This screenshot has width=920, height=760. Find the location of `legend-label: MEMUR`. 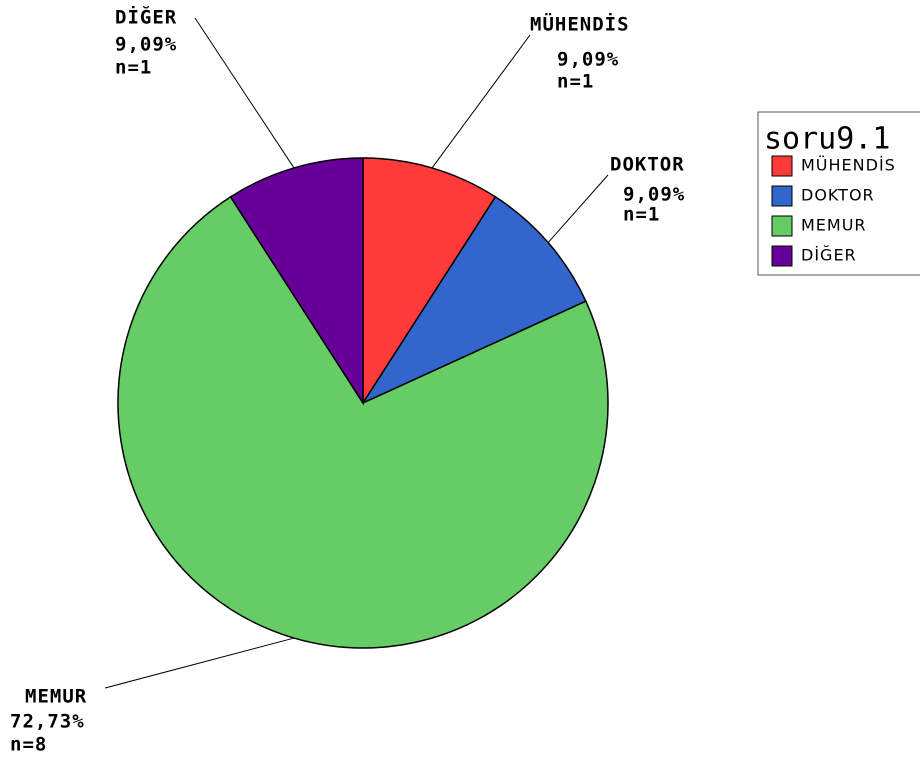

legend-label: MEMUR is located at coordinates (834, 225).